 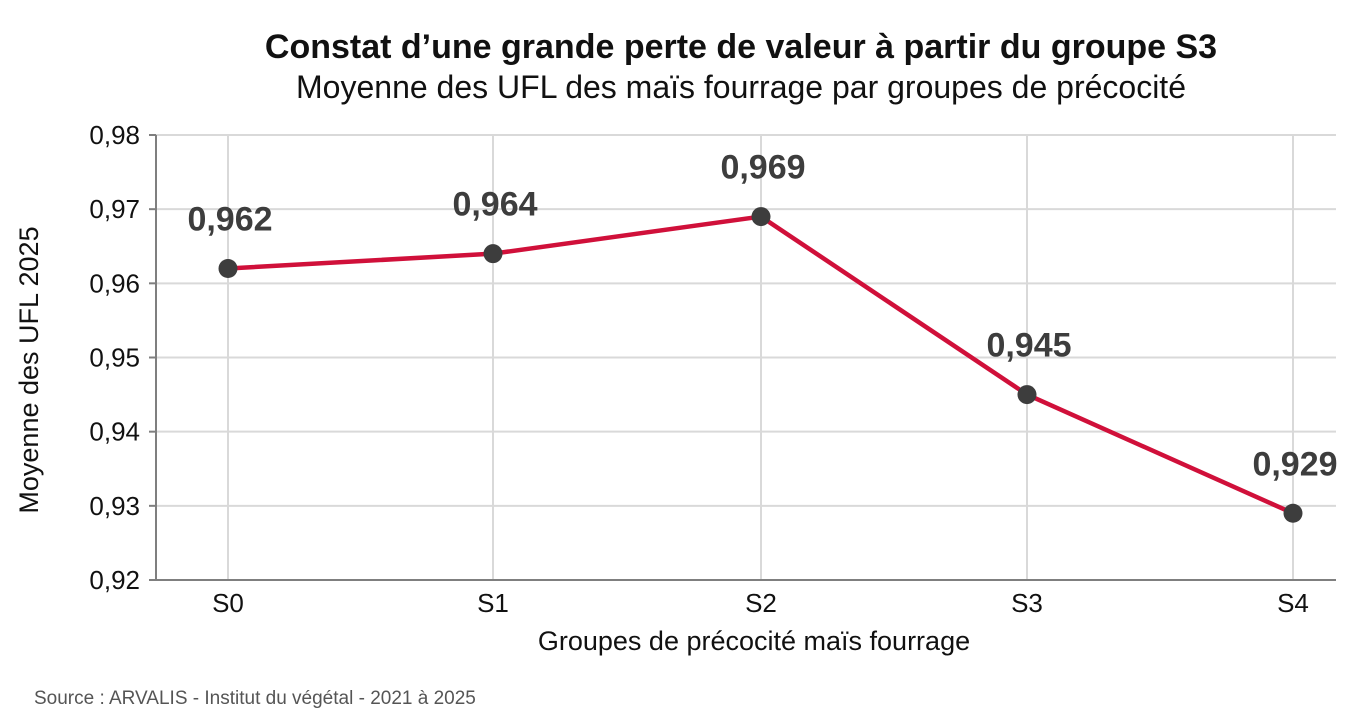 What do you see at coordinates (114, 209) in the screenshot?
I see `y-tick-label: 0,97` at bounding box center [114, 209].